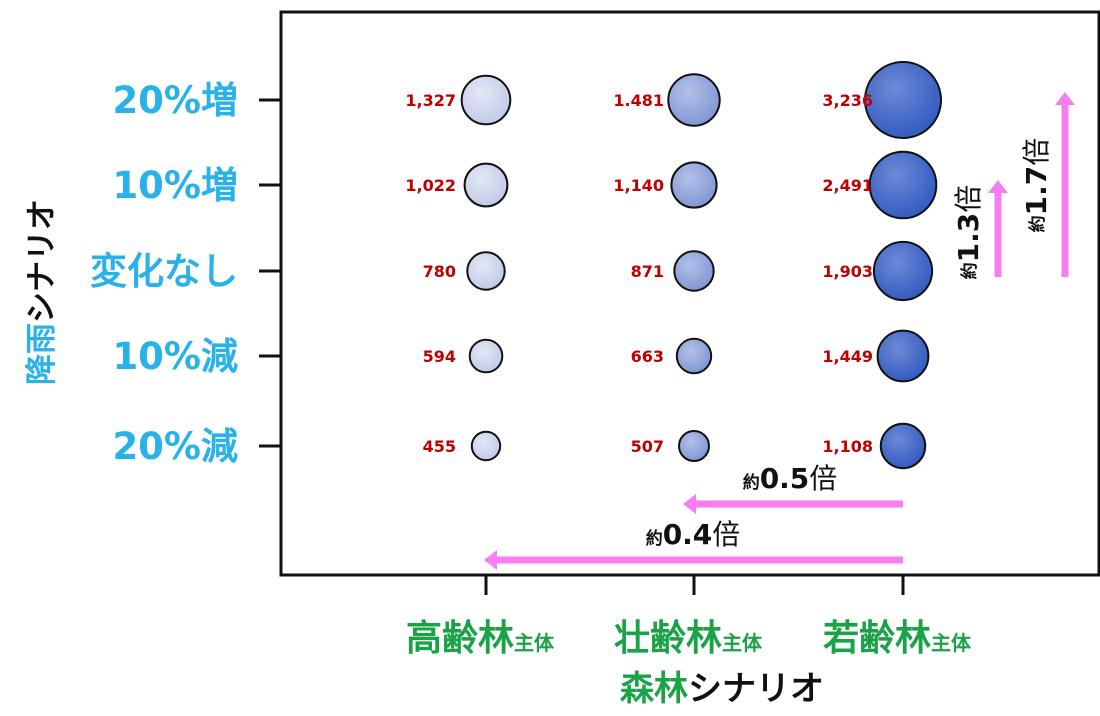  What do you see at coordinates (847, 271) in the screenshot?
I see `data-label: 1,903` at bounding box center [847, 271].